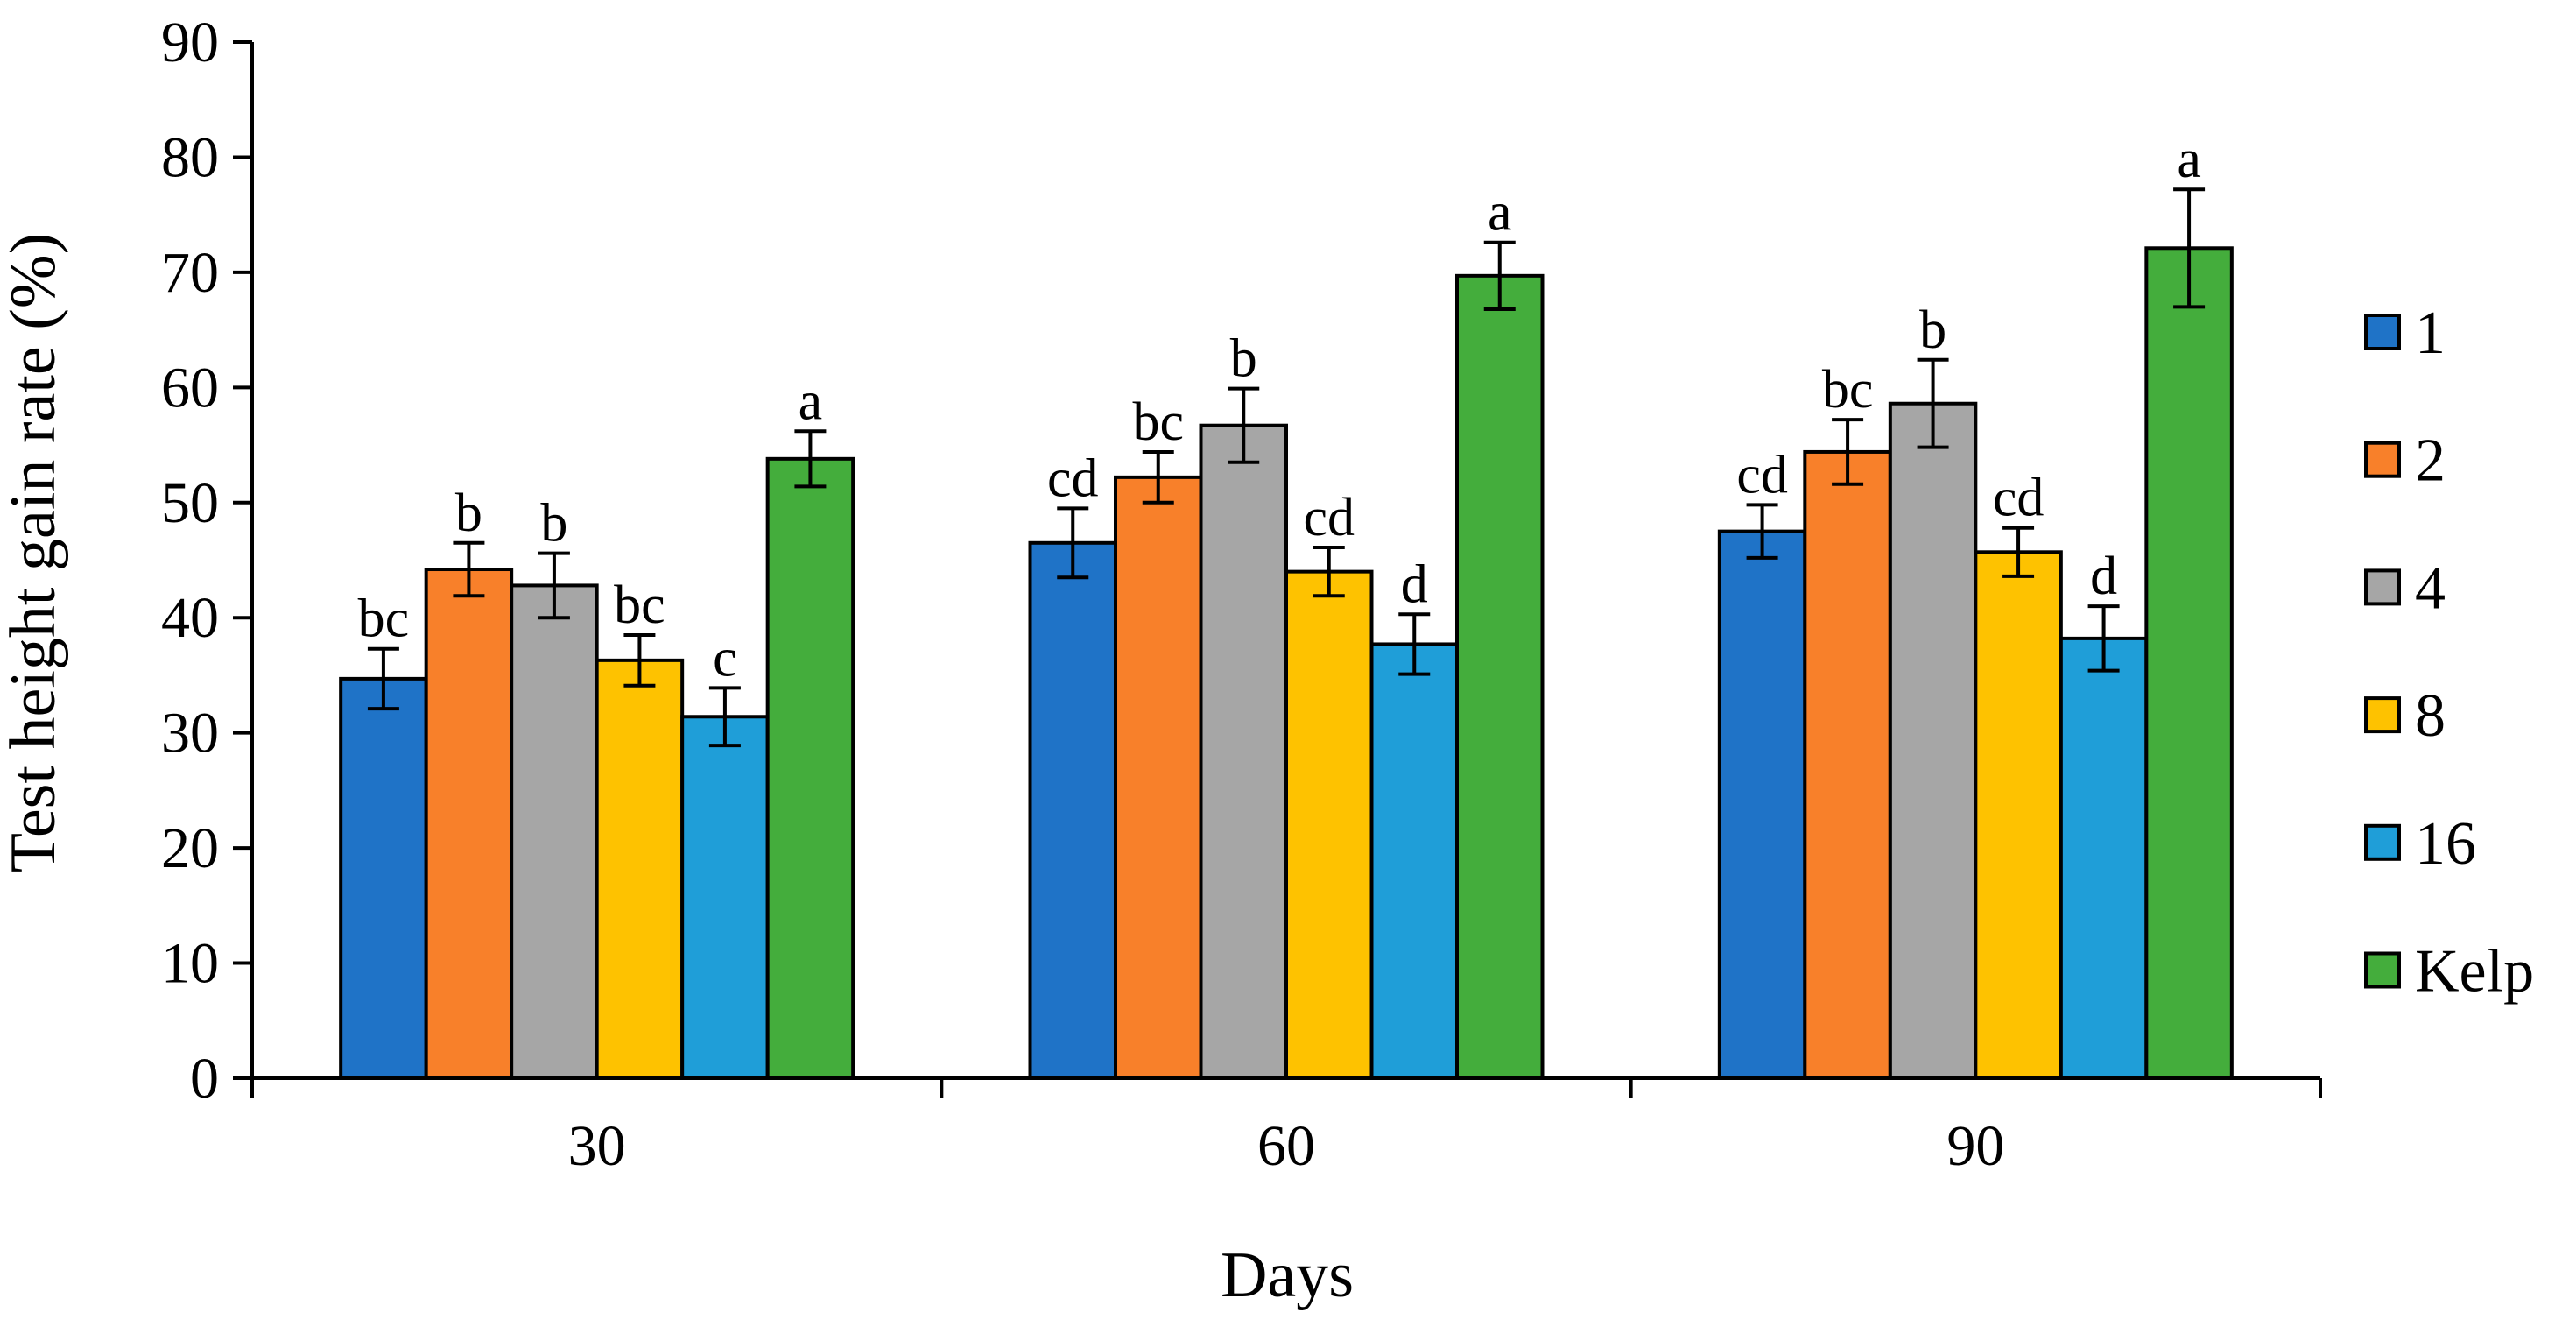 The image size is (2576, 1334). What do you see at coordinates (725, 658) in the screenshot?
I see `significance-label: c` at bounding box center [725, 658].